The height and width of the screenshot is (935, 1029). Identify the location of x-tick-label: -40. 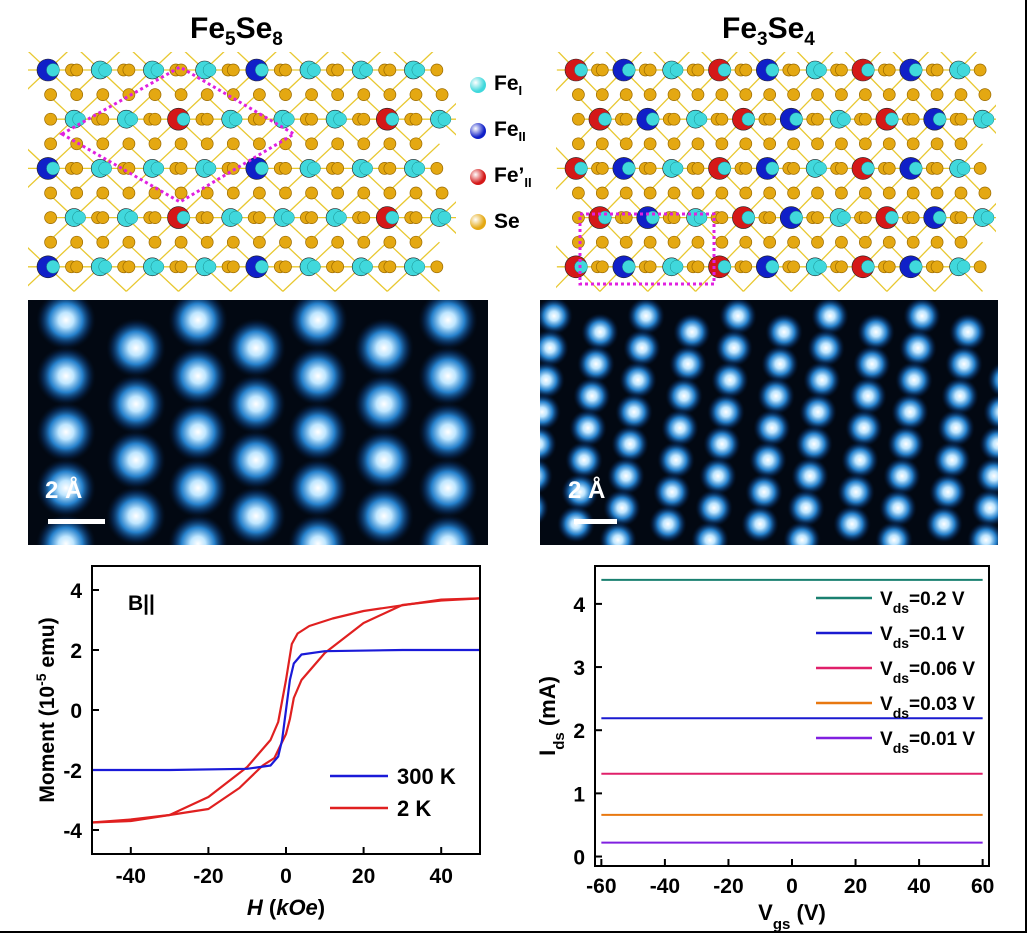
(665, 886).